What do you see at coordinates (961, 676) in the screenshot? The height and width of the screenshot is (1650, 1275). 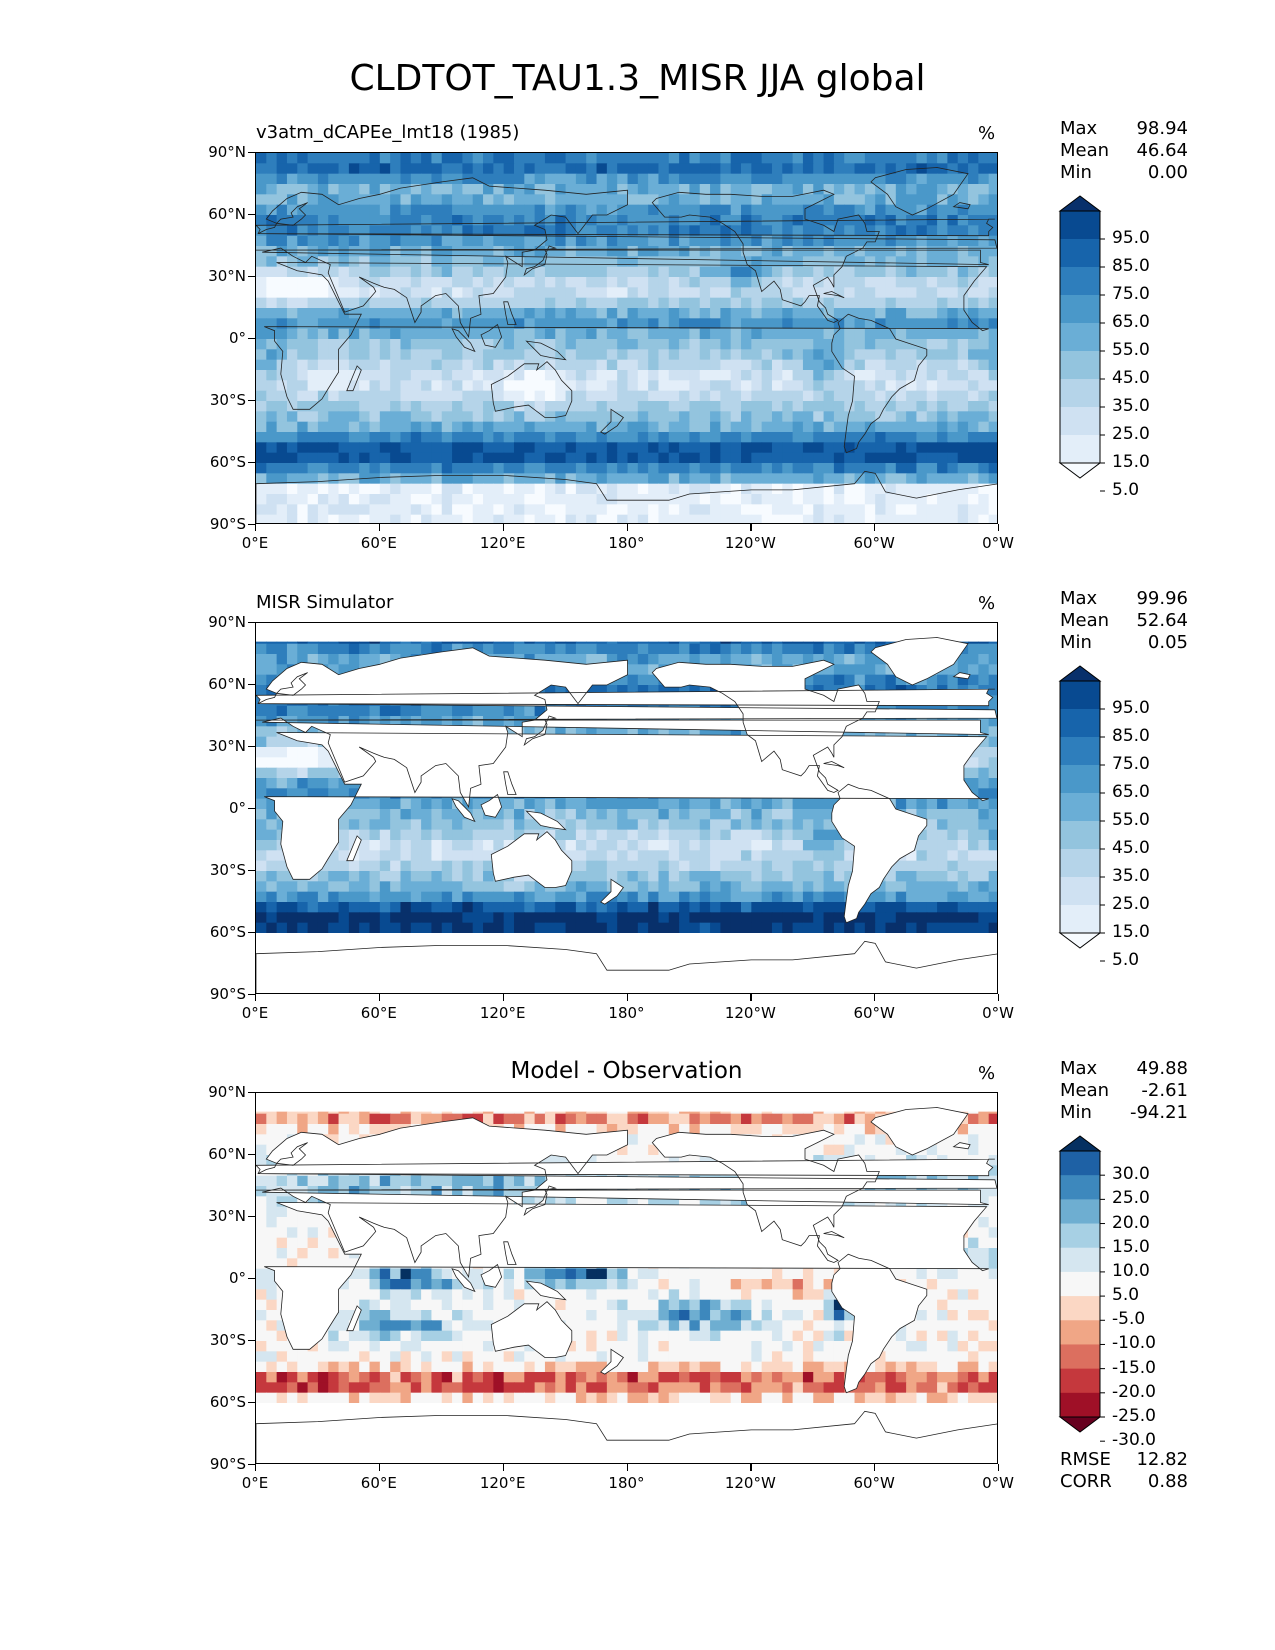 I see `coastline-iceland` at bounding box center [961, 676].